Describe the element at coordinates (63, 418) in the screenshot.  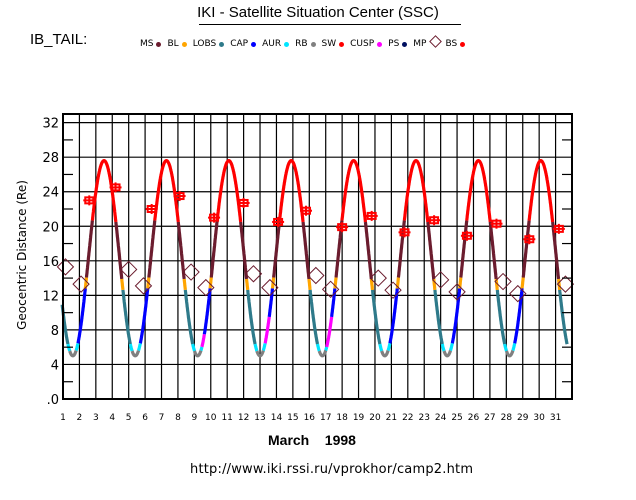
I see `x-tick-label: 1` at that location.